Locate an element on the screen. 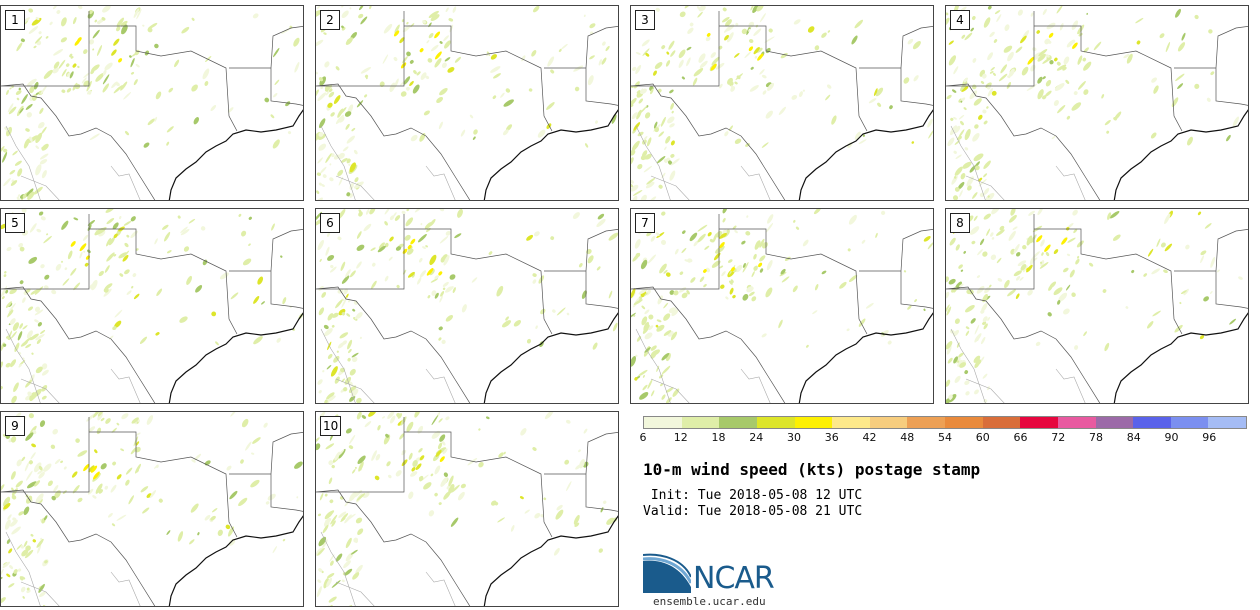 The image size is (1260, 610). ensemble-member-map: 2 is located at coordinates (467, 103).